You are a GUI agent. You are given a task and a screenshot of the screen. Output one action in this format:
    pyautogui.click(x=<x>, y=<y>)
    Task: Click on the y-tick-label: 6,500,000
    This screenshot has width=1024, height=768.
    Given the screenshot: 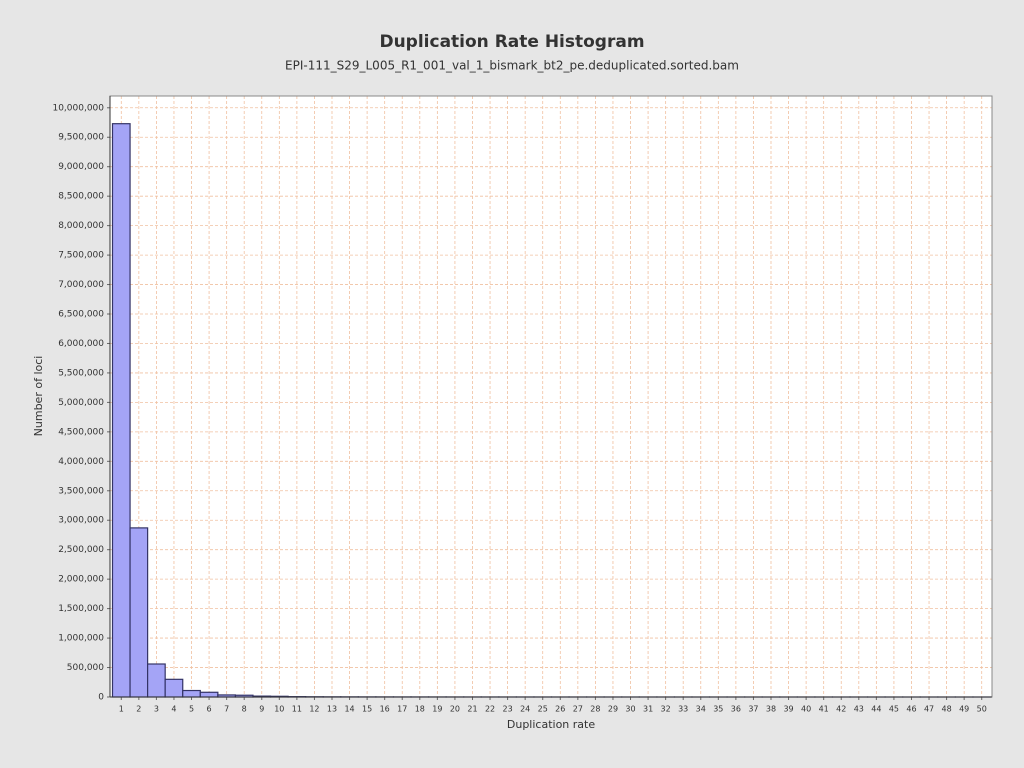 What is the action you would take?
    pyautogui.click(x=81, y=315)
    